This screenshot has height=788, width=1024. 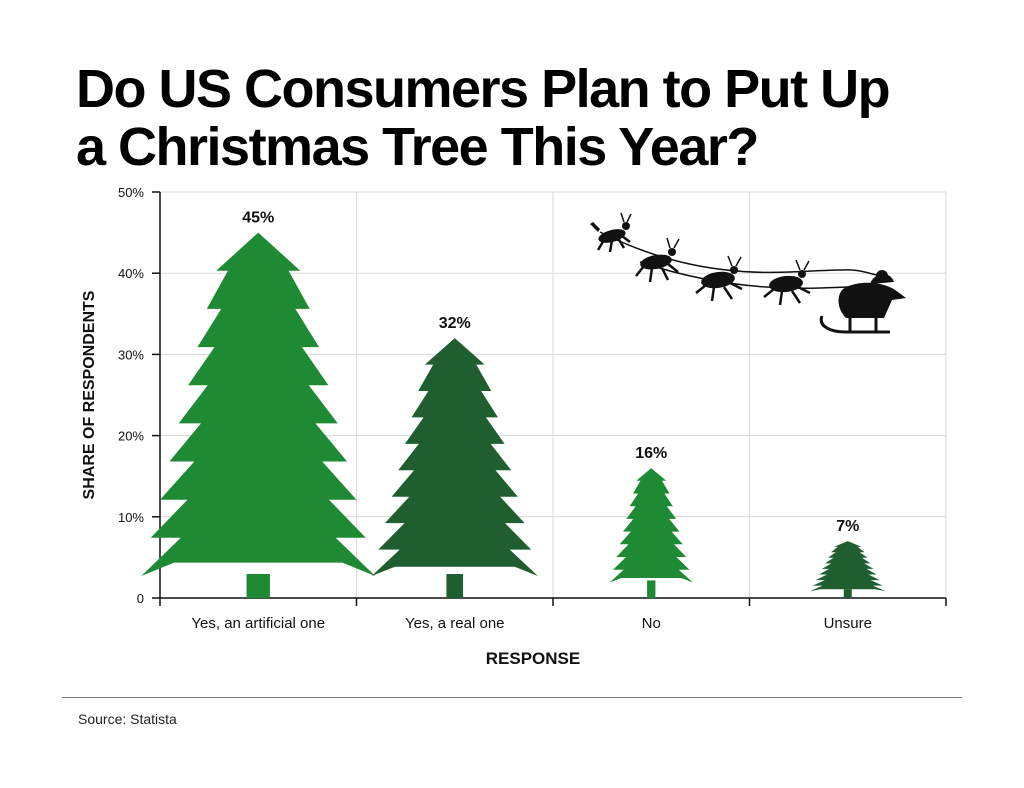 I want to click on value-label: 16%, so click(x=651, y=453).